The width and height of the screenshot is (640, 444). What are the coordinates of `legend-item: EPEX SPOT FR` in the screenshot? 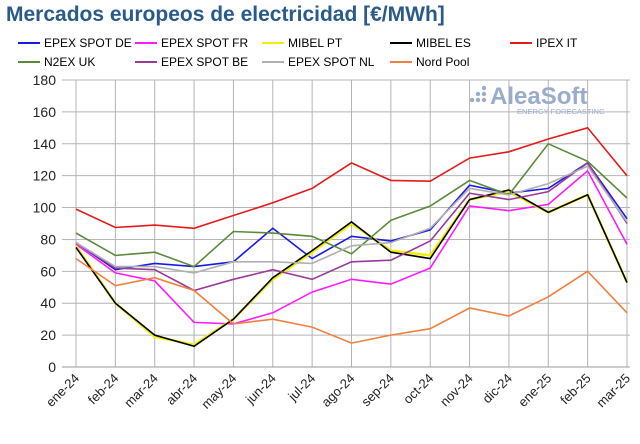 It's located at (191, 43).